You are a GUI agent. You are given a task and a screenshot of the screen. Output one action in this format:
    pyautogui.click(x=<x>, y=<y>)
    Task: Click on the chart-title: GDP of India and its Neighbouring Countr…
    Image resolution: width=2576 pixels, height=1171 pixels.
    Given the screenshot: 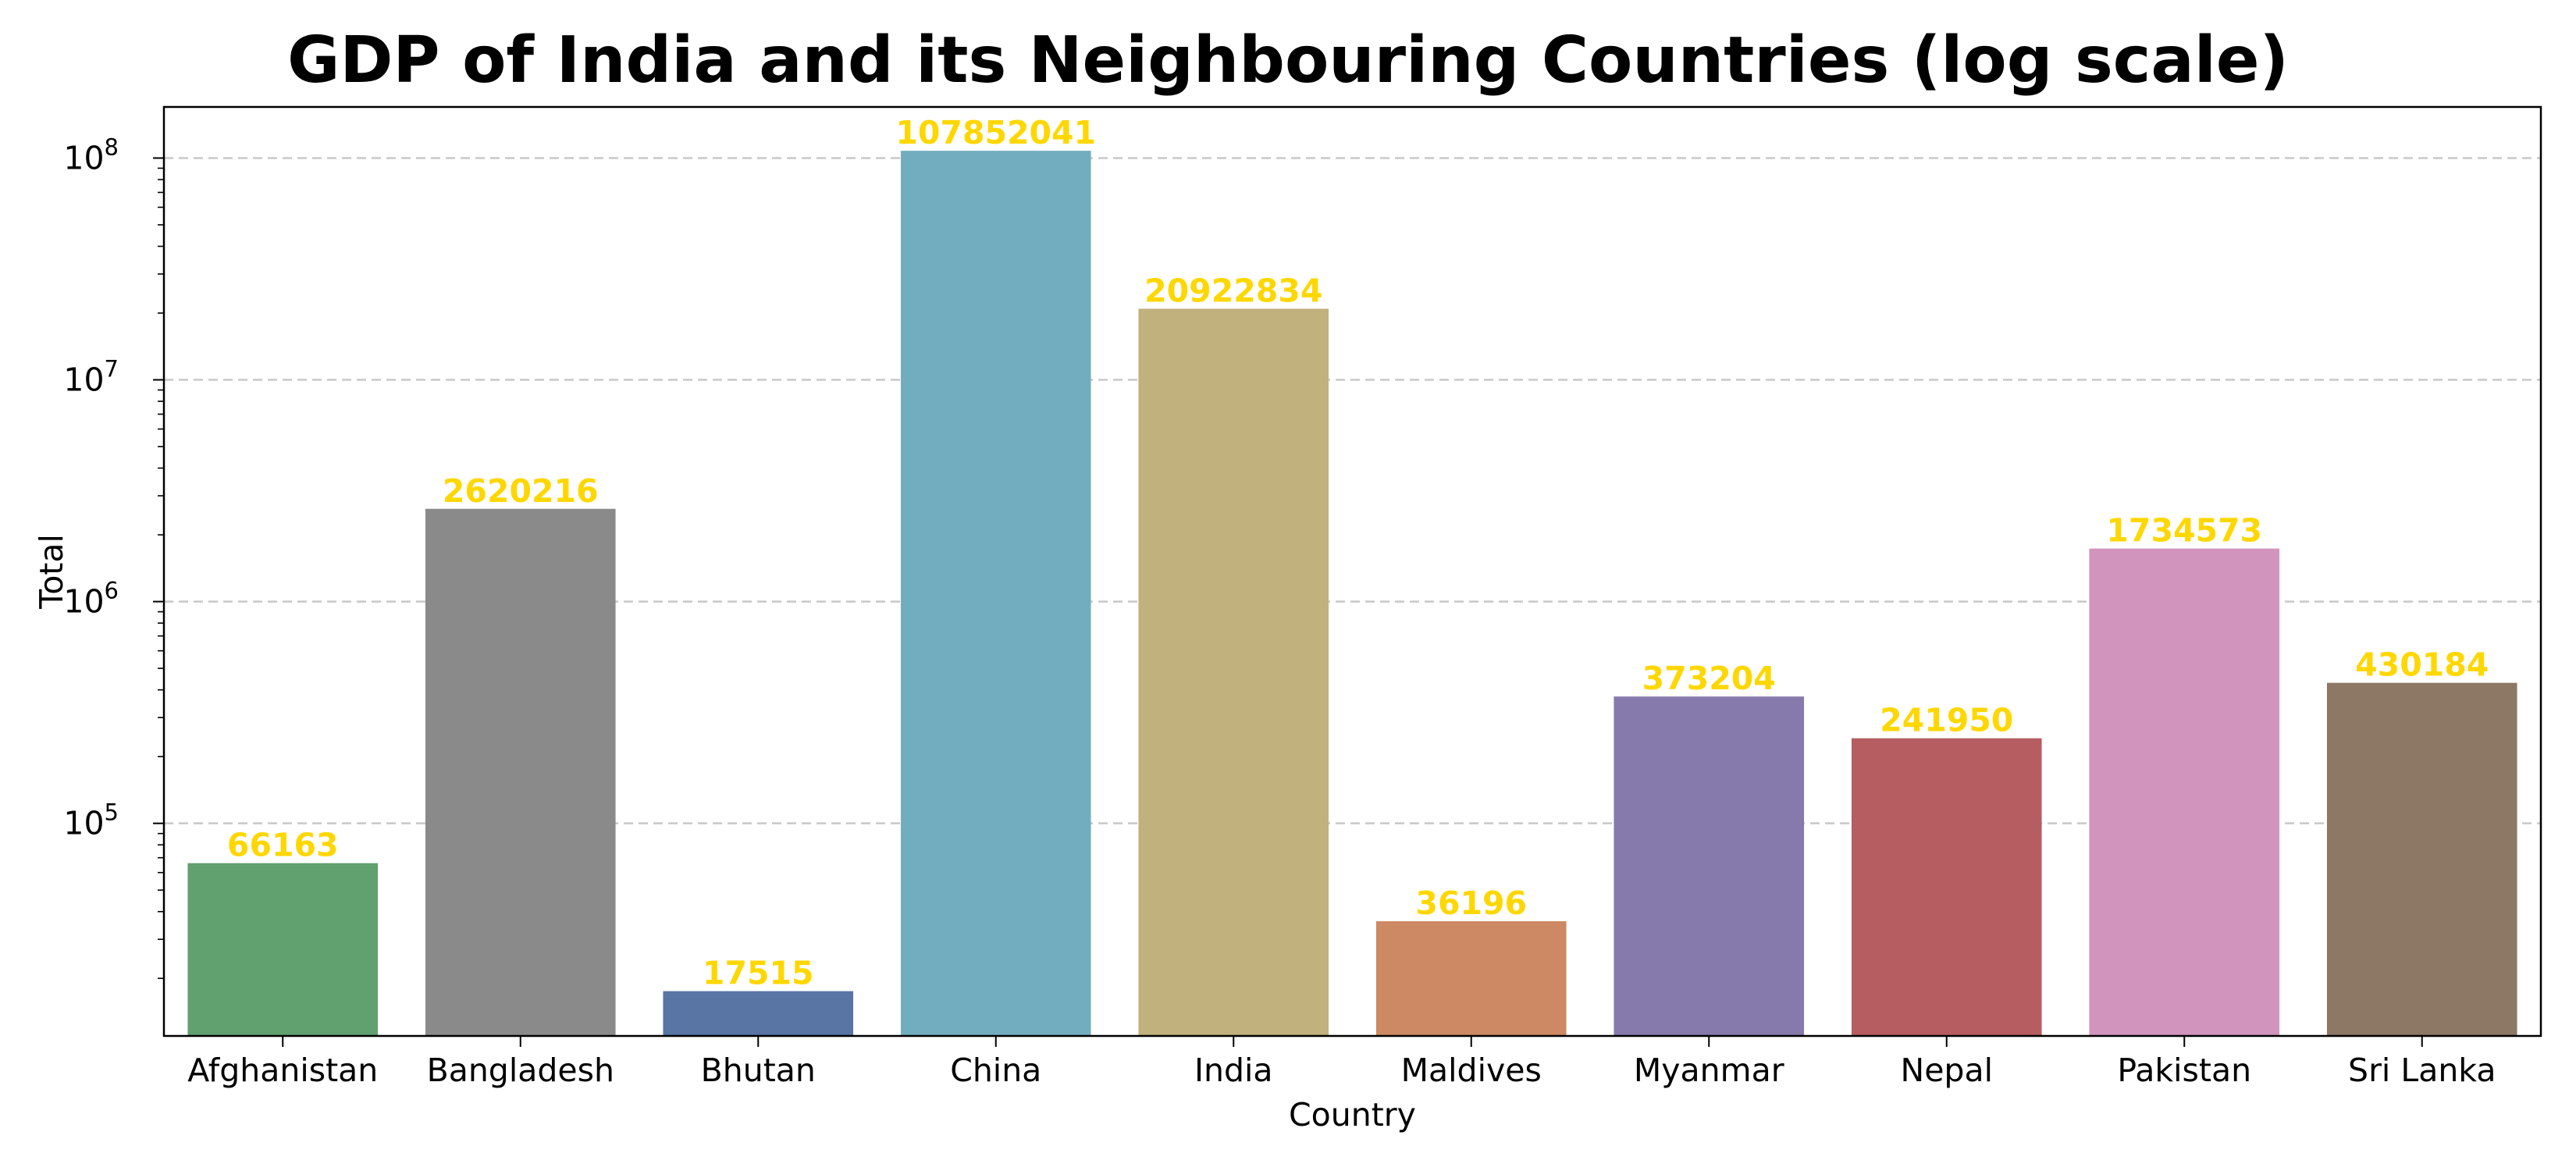 What is the action you would take?
    pyautogui.click(x=1288, y=61)
    